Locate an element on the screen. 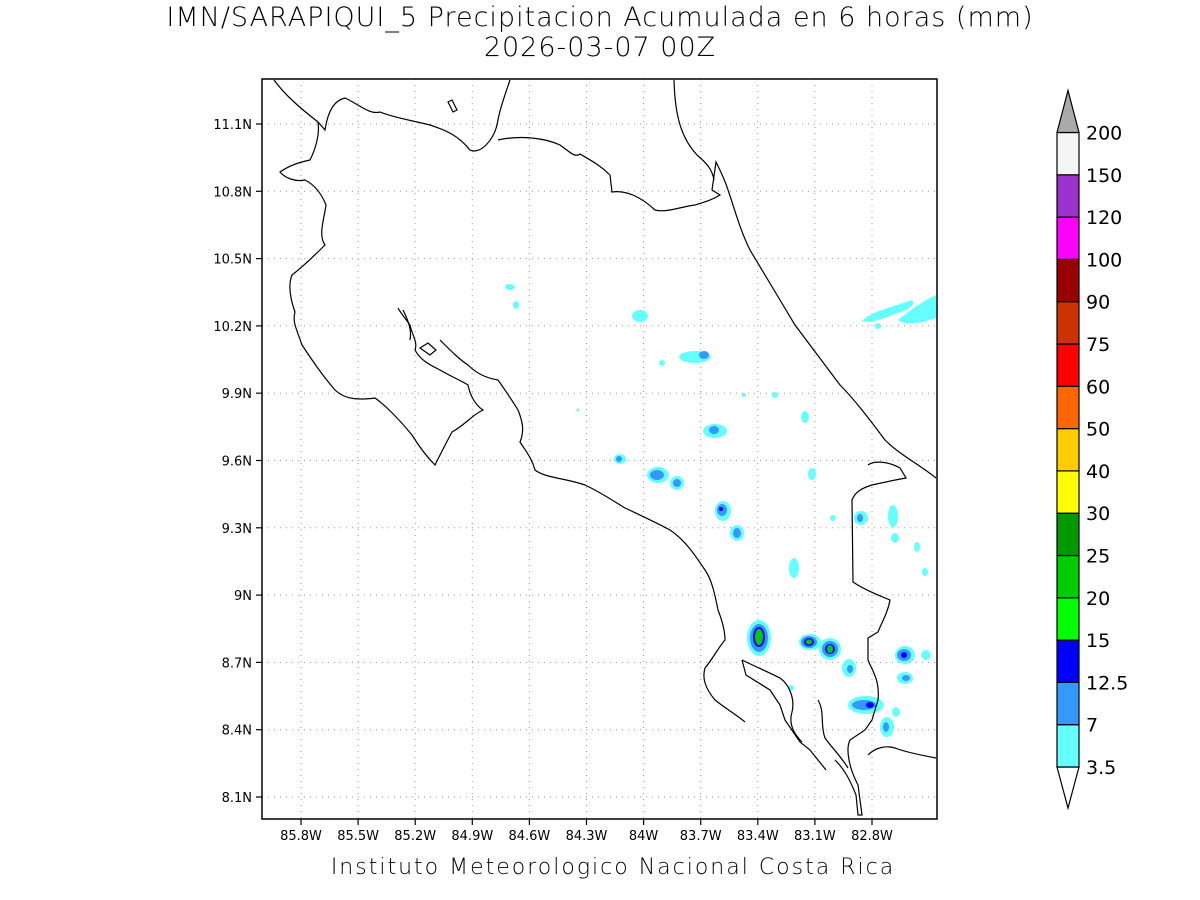 The width and height of the screenshot is (1200, 900). colorbar-label: 90 is located at coordinates (1098, 303).